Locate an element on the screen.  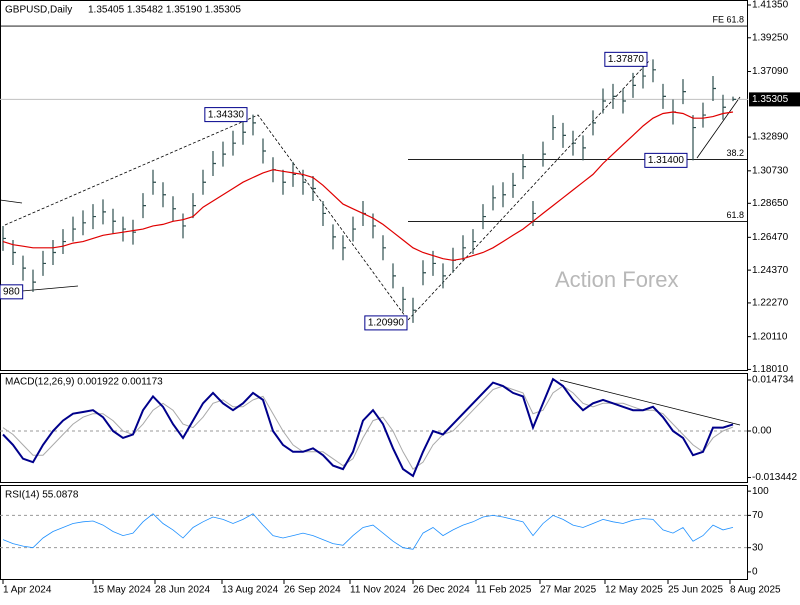
x-tick-label: 26 Sep 2024 is located at coordinates (312, 590).